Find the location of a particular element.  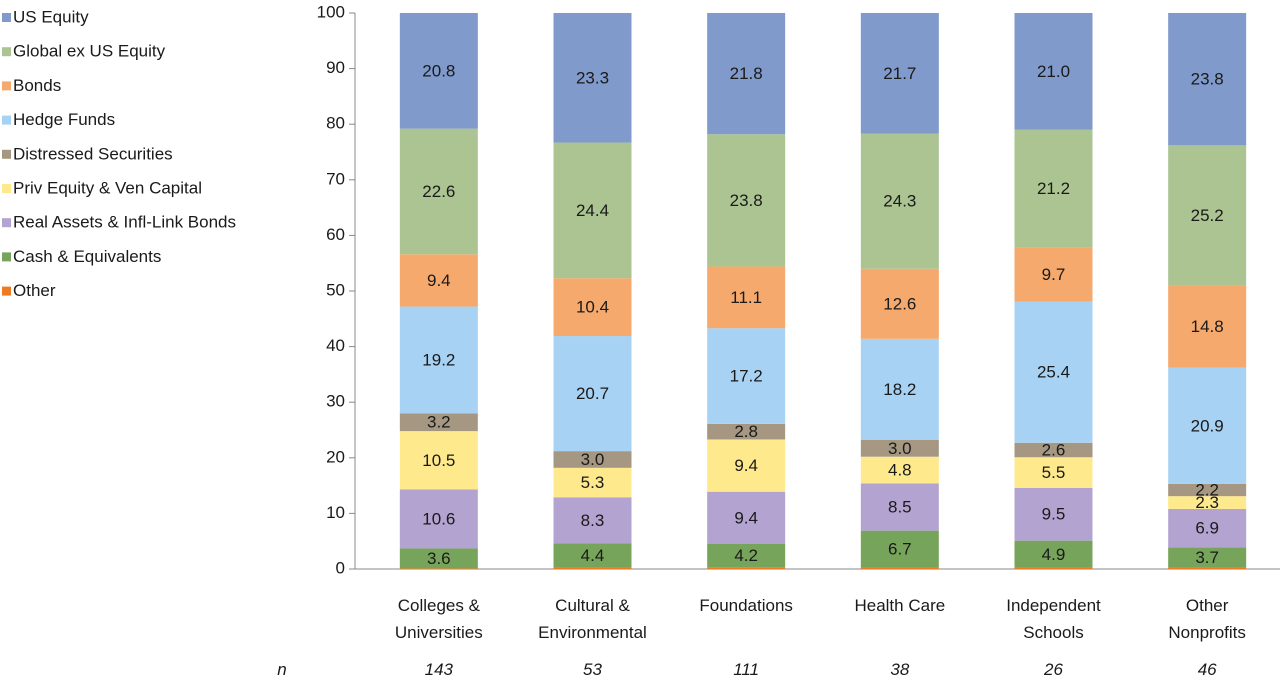

value-label: 14.8 is located at coordinates (1207, 326).